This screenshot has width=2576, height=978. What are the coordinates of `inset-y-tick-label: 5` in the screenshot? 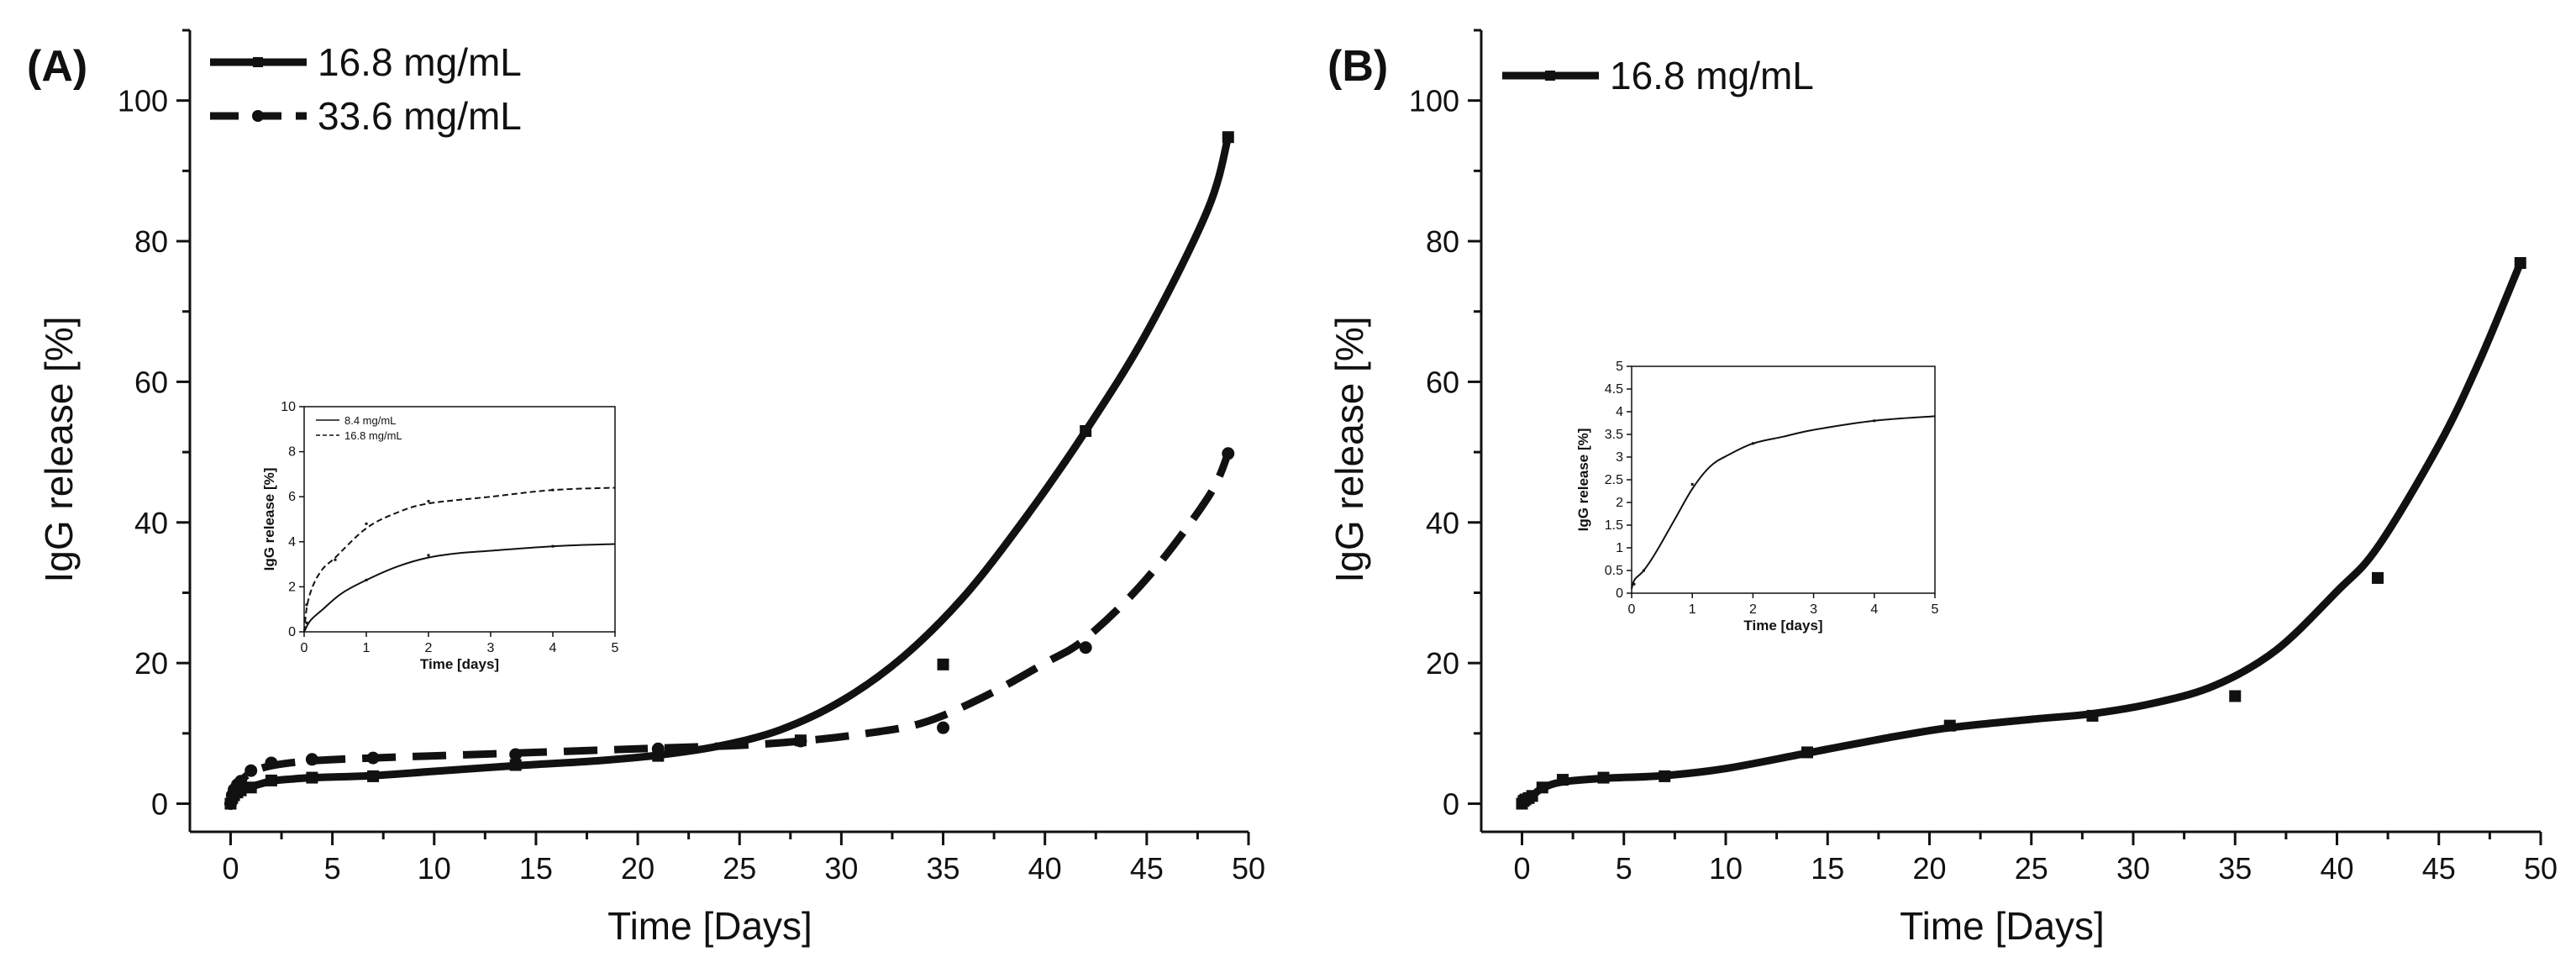 It's located at (1619, 367).